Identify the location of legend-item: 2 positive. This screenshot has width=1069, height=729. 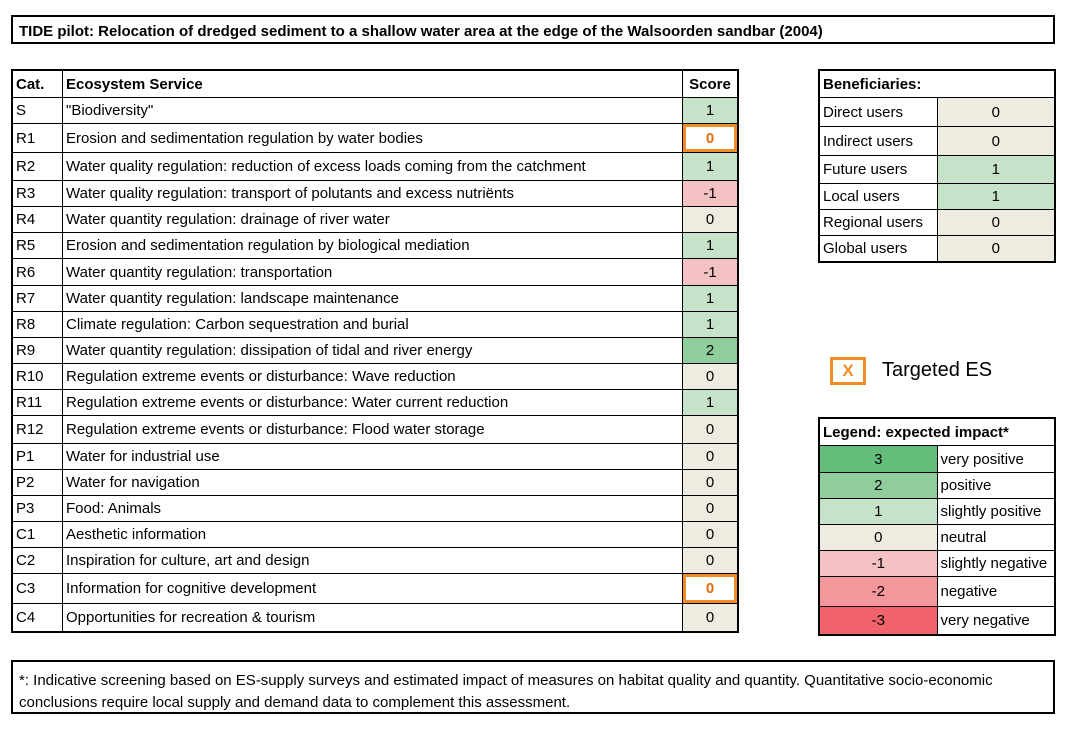
(937, 485).